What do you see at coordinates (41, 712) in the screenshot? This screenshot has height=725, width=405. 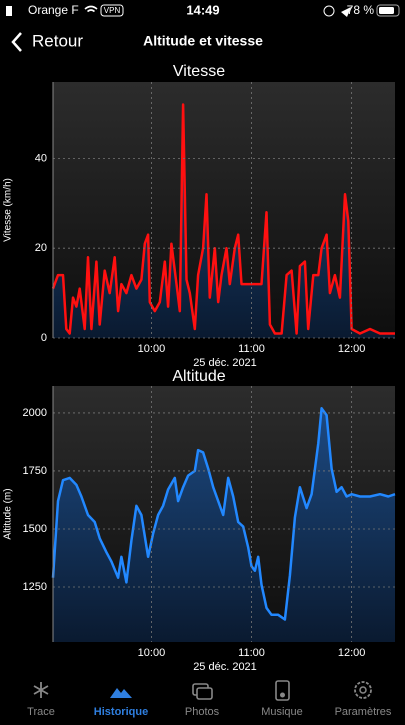 I see `tab-label: Trace` at bounding box center [41, 712].